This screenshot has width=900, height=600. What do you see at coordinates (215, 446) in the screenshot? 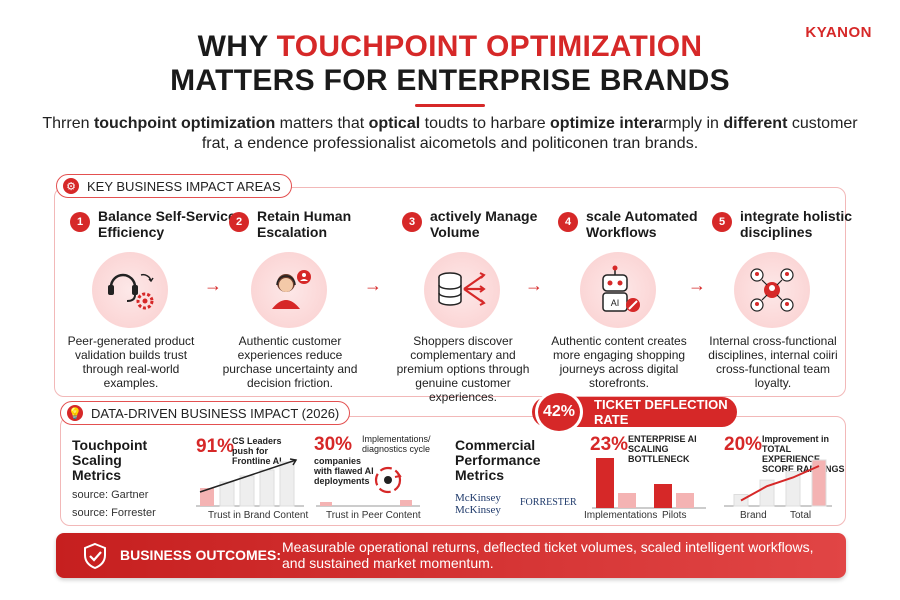
I see `stat-91-percent: 91%` at bounding box center [215, 446].